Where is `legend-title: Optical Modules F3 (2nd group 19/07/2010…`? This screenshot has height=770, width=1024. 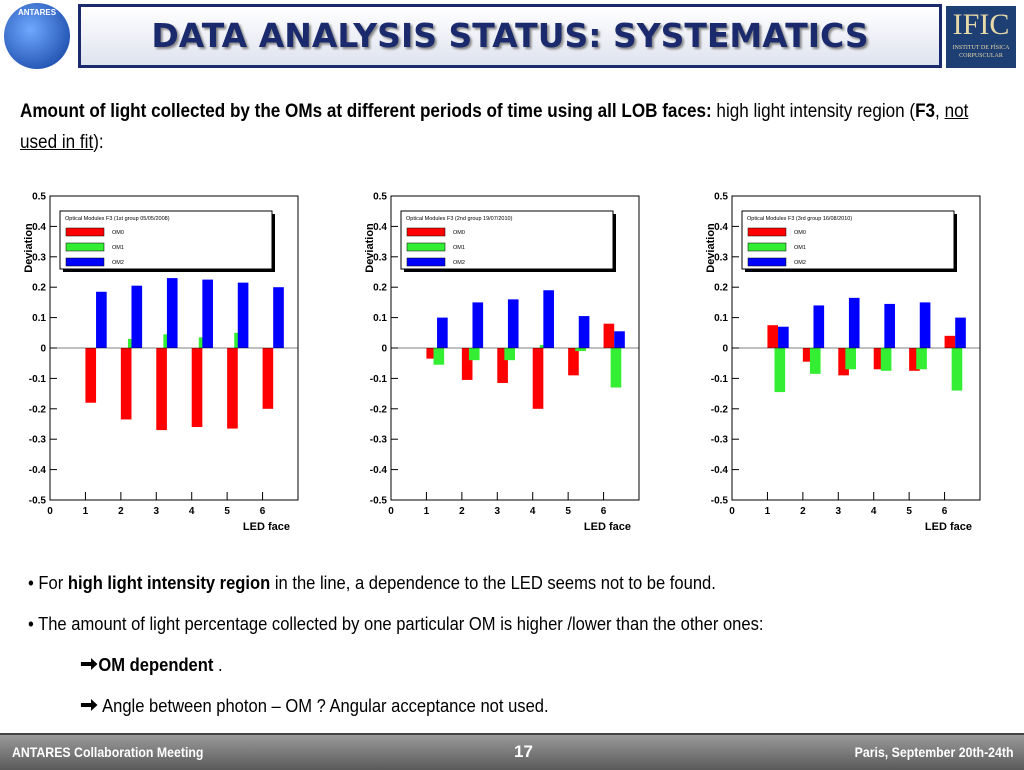
legend-title: Optical Modules F3 (2nd group 19/07/2010… is located at coordinates (459, 219).